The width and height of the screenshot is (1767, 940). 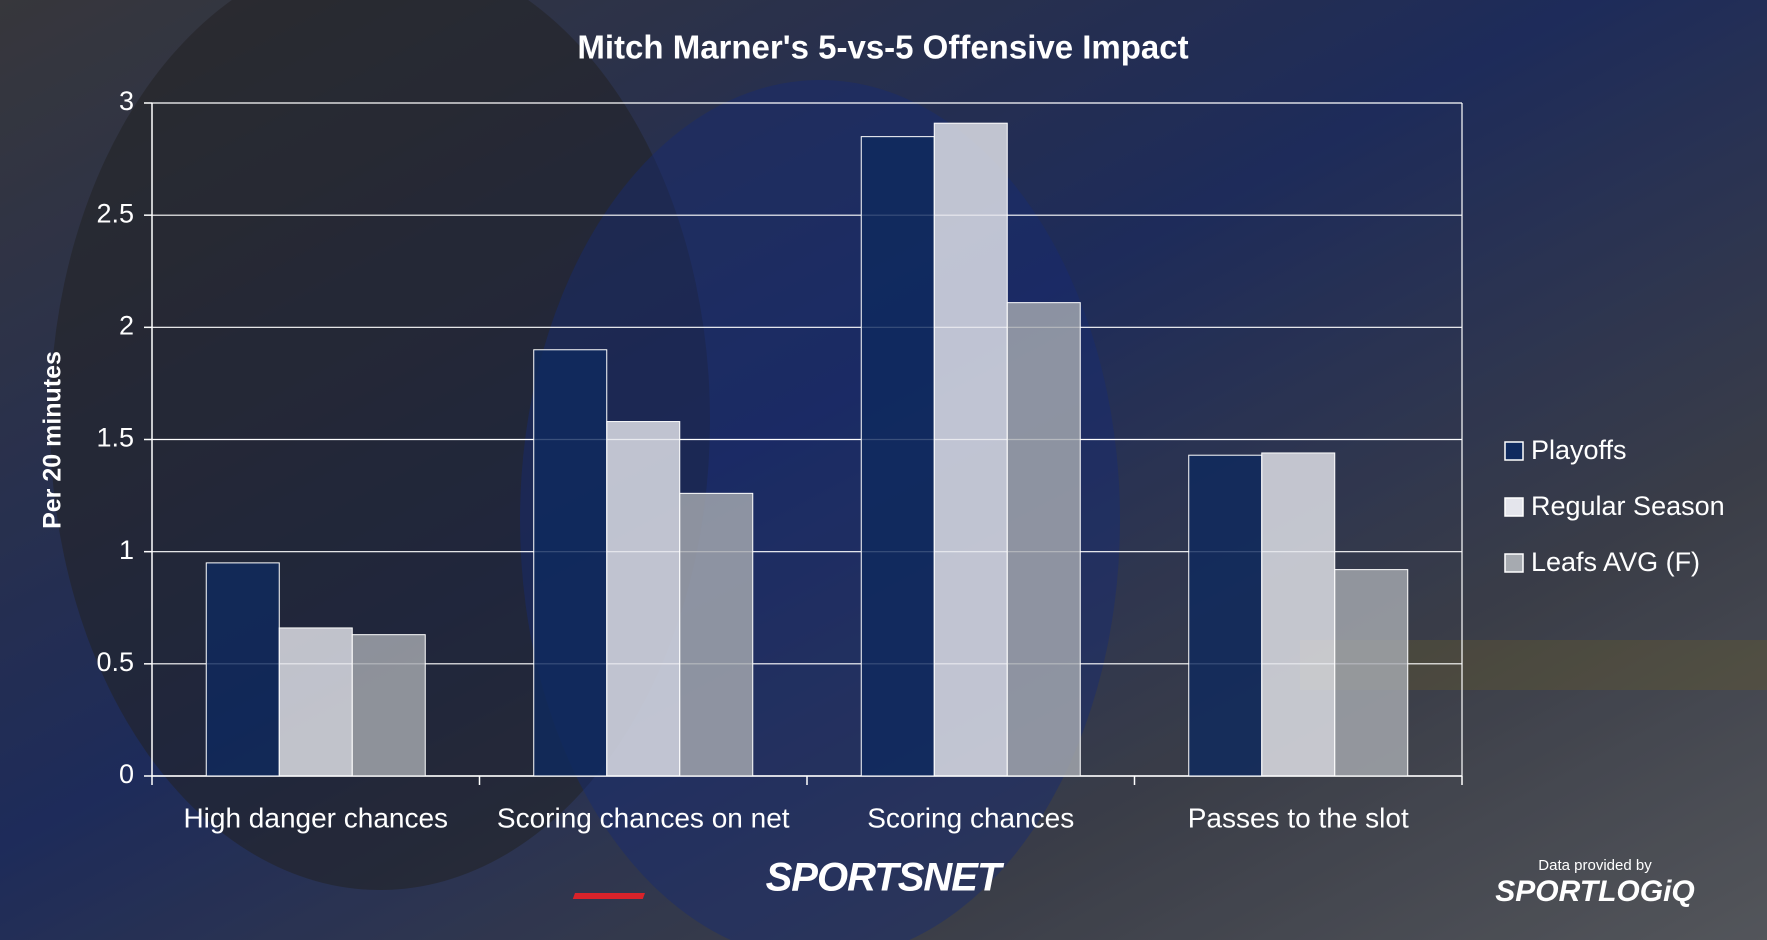 What do you see at coordinates (126, 101) in the screenshot?
I see `y-tick-label: 3` at bounding box center [126, 101].